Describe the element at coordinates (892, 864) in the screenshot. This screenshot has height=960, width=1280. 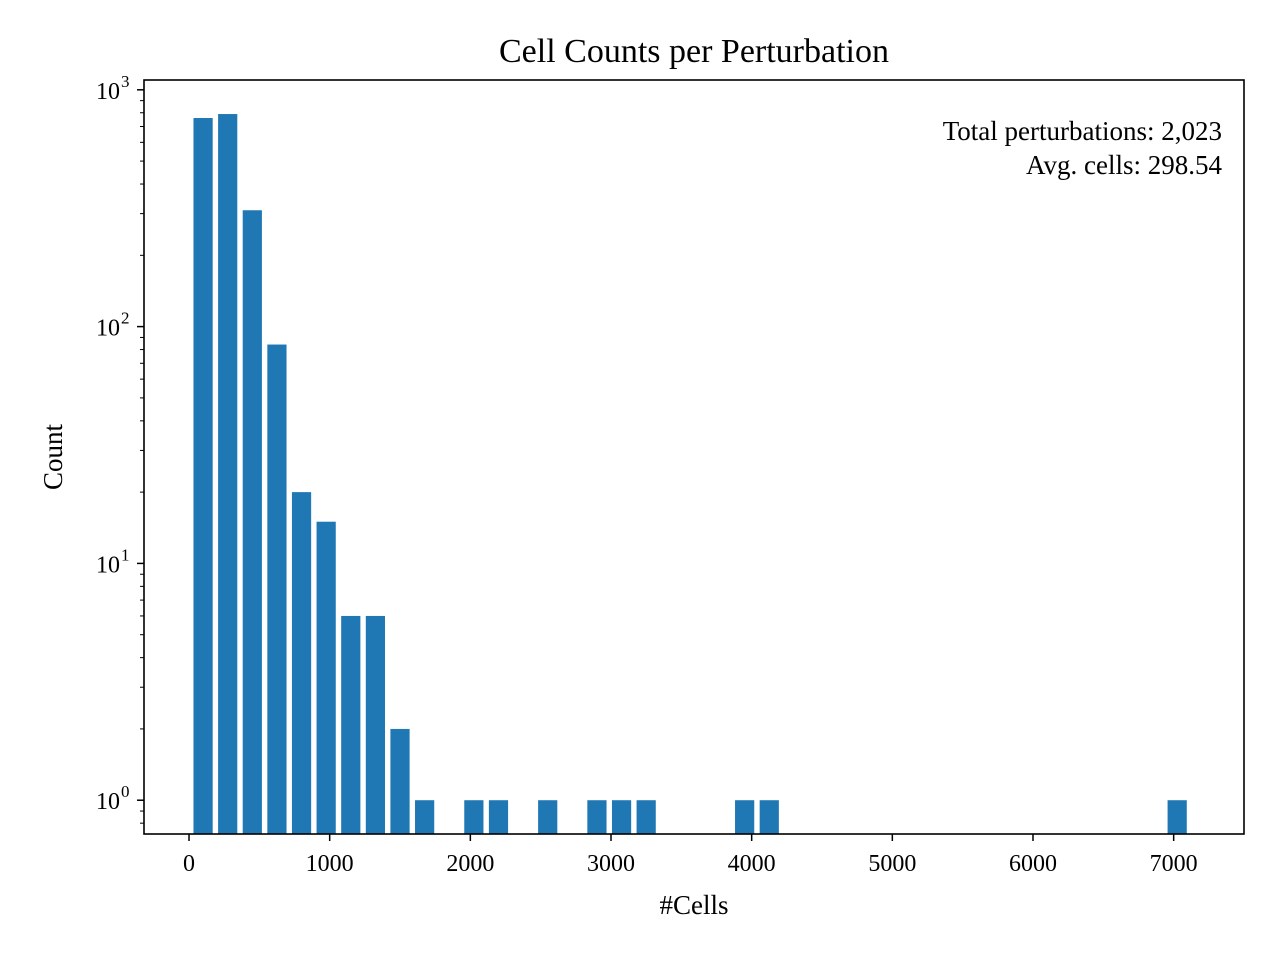
I see `x-tick-label: 5000` at that location.